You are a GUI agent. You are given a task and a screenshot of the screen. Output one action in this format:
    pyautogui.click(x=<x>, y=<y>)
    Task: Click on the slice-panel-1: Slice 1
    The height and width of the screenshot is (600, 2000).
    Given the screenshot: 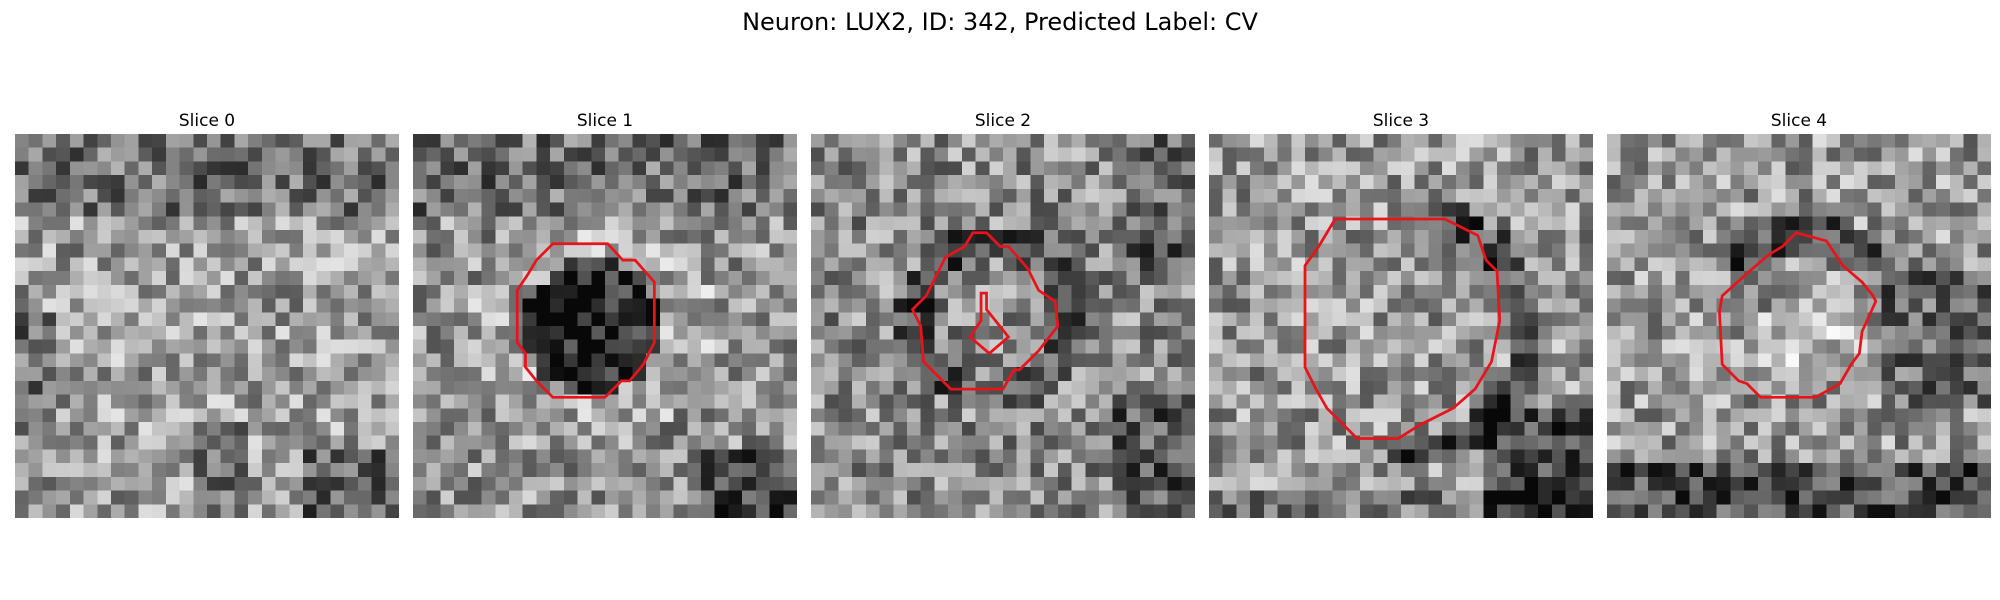 What is the action you would take?
    pyautogui.click(x=605, y=313)
    